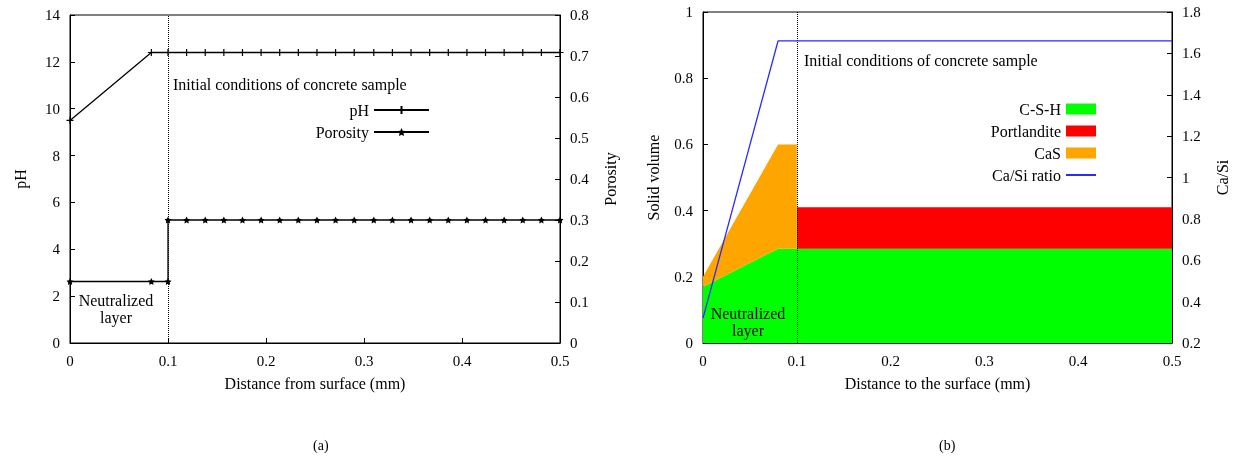 This screenshot has width=1252, height=459. I want to click on y-tick-label: 4, so click(56, 249).